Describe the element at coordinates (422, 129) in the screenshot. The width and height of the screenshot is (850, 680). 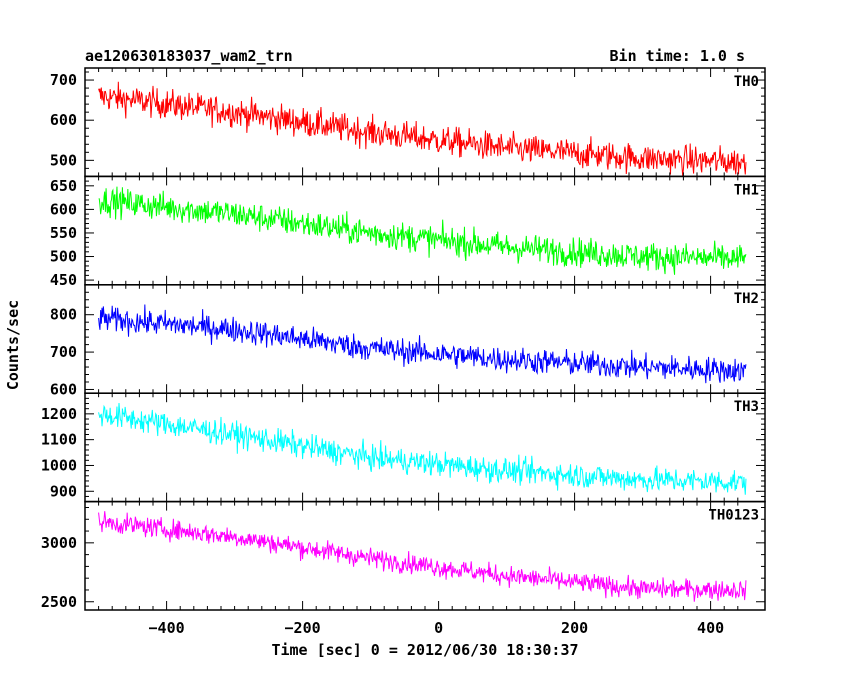
I see `series-line-th0` at that location.